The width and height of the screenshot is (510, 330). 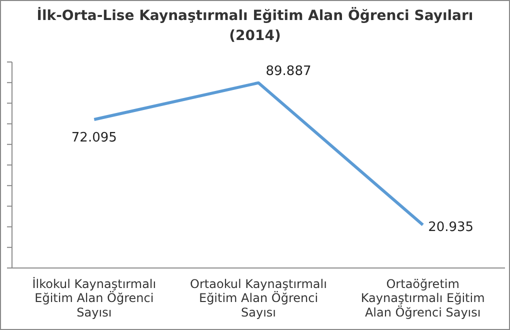 What do you see at coordinates (289, 71) in the screenshot?
I see `data-label: 89.887` at bounding box center [289, 71].